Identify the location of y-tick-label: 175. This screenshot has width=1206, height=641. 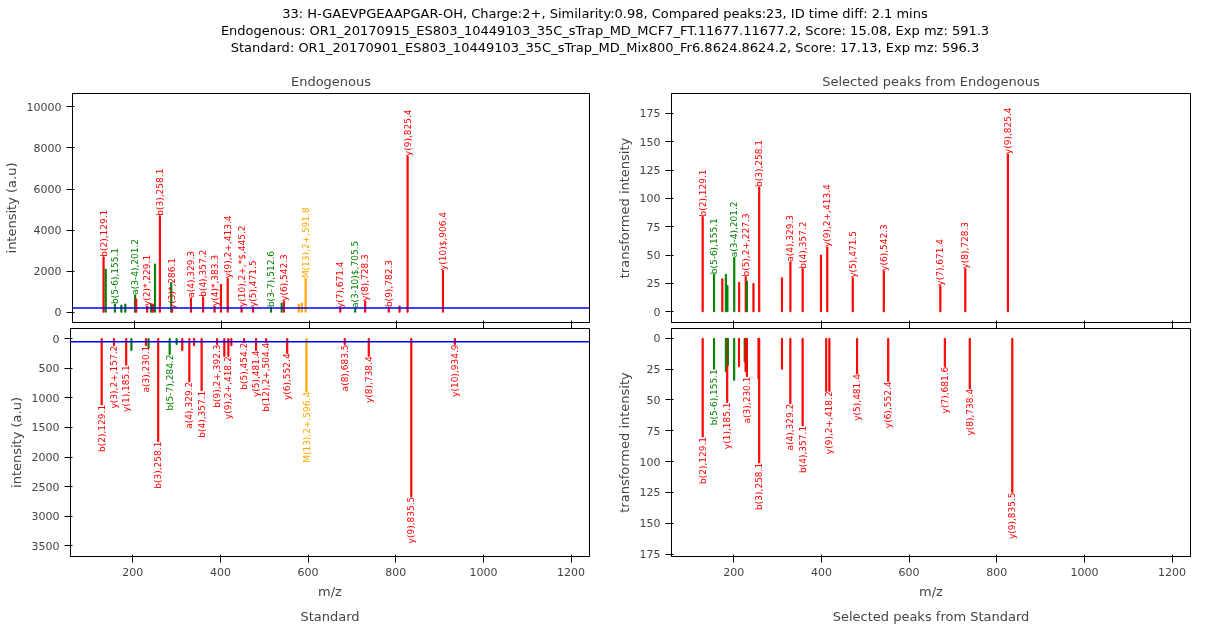
(650, 555).